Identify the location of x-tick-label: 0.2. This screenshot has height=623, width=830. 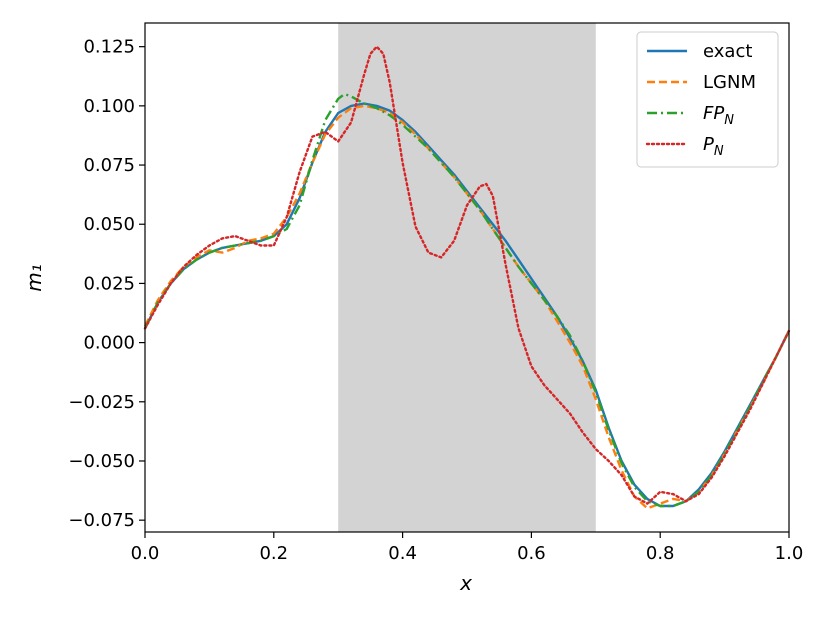
(273, 553).